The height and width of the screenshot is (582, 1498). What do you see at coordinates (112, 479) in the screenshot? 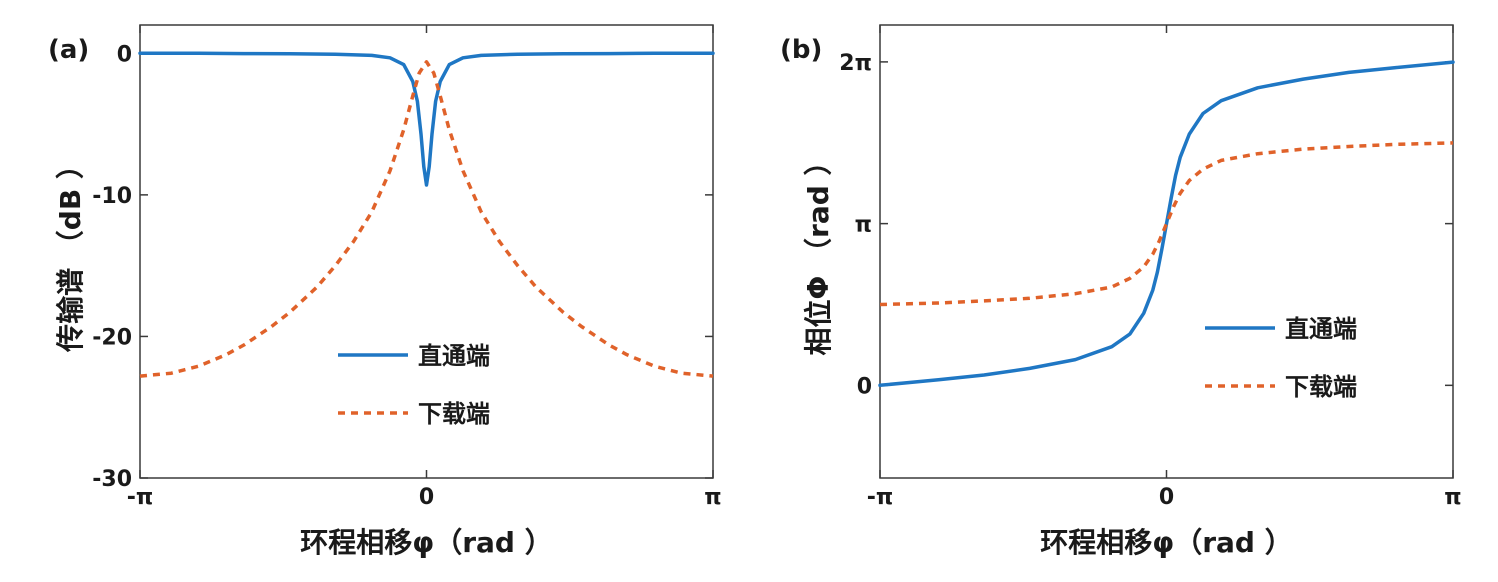
I see `panel-a-ytick-label-30: -30` at bounding box center [112, 479].